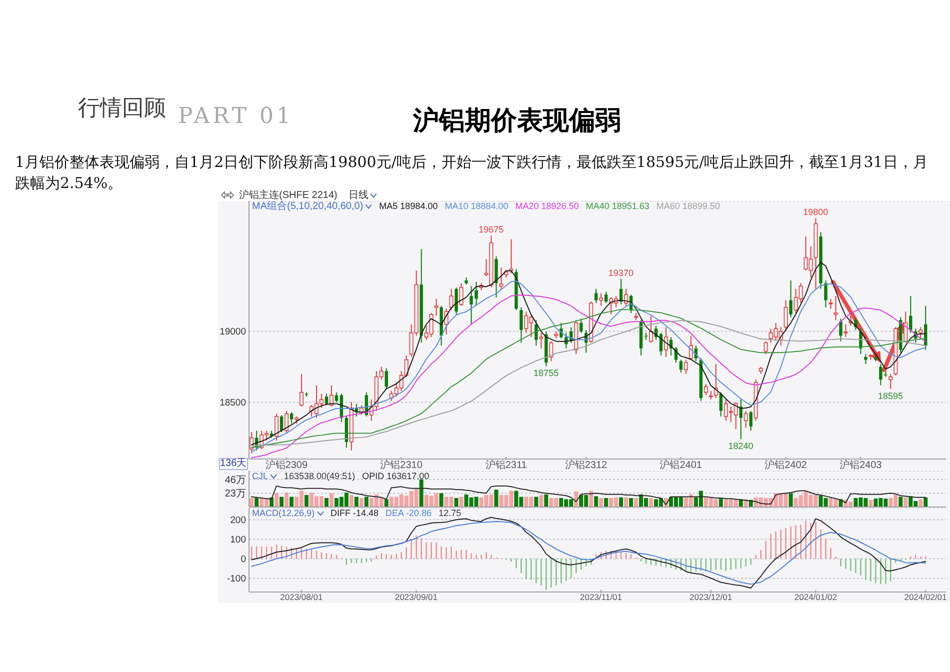 Image resolution: width=950 pixels, height=672 pixels. I want to click on text: 沪铝主连(SHFE 2214), so click(288, 194).